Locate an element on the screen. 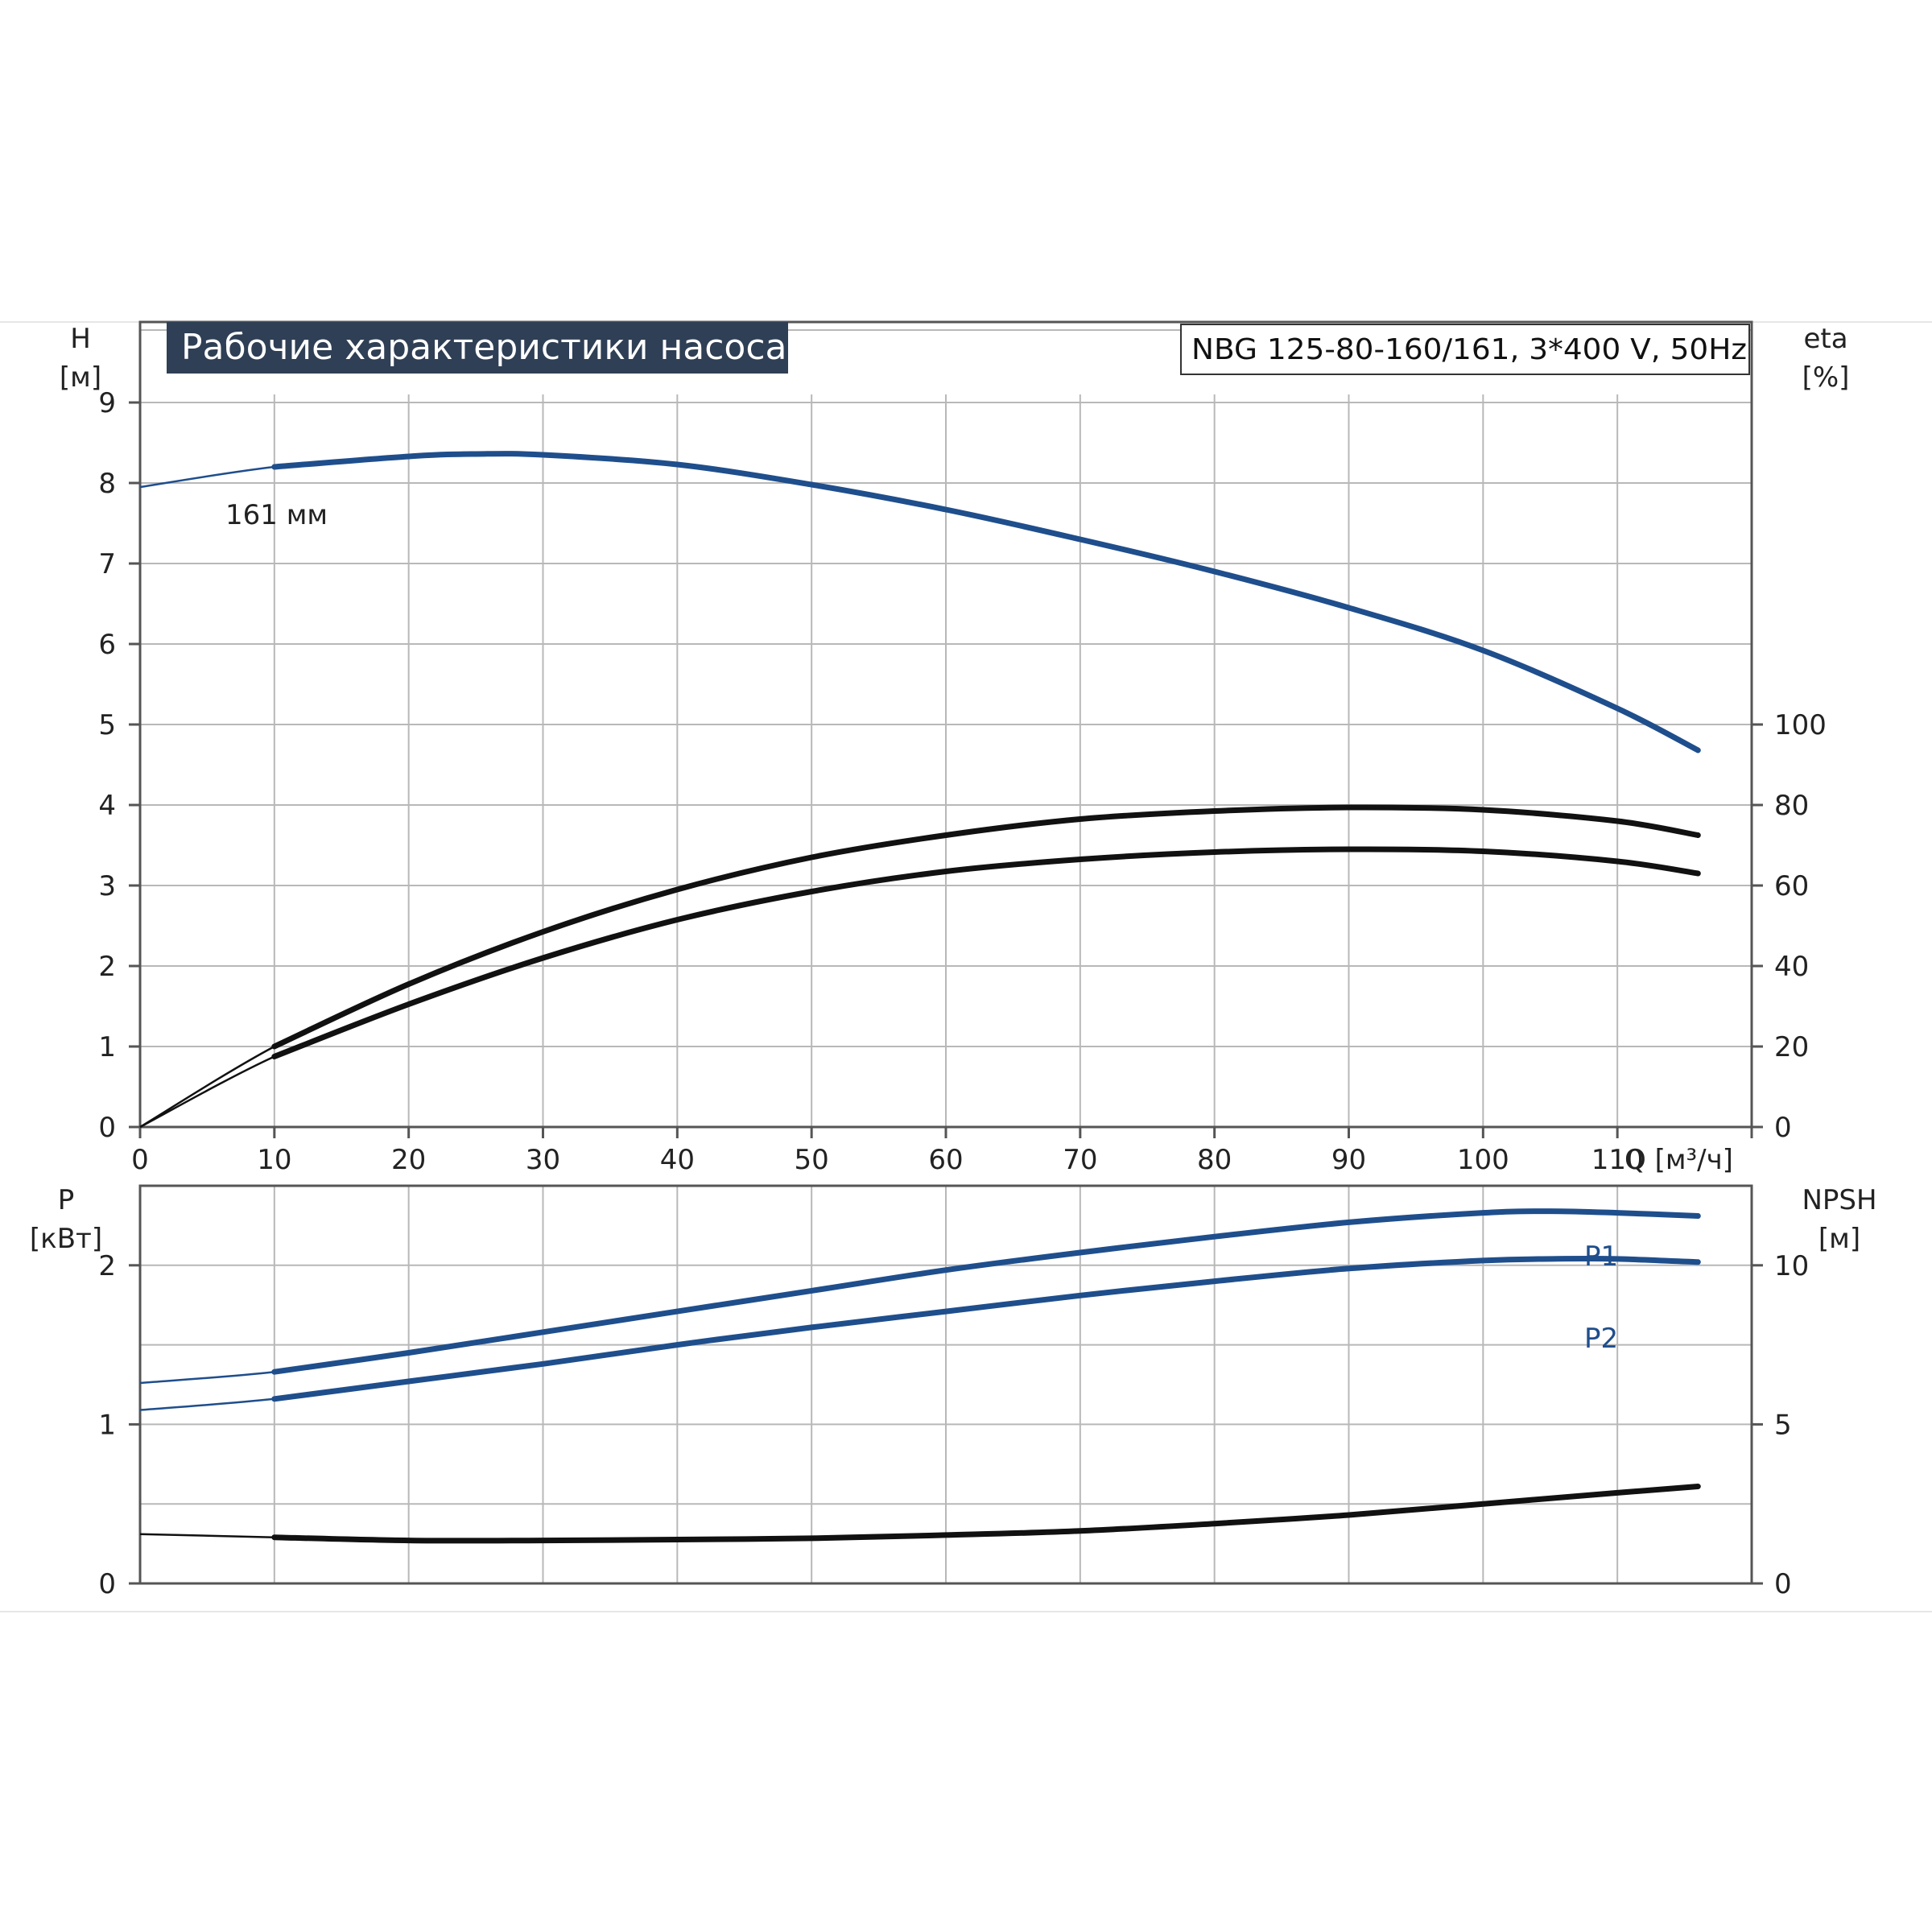 Image resolution: width=1932 pixels, height=1932 pixels. impeller-diameter-label: 161 мм is located at coordinates (276, 515).